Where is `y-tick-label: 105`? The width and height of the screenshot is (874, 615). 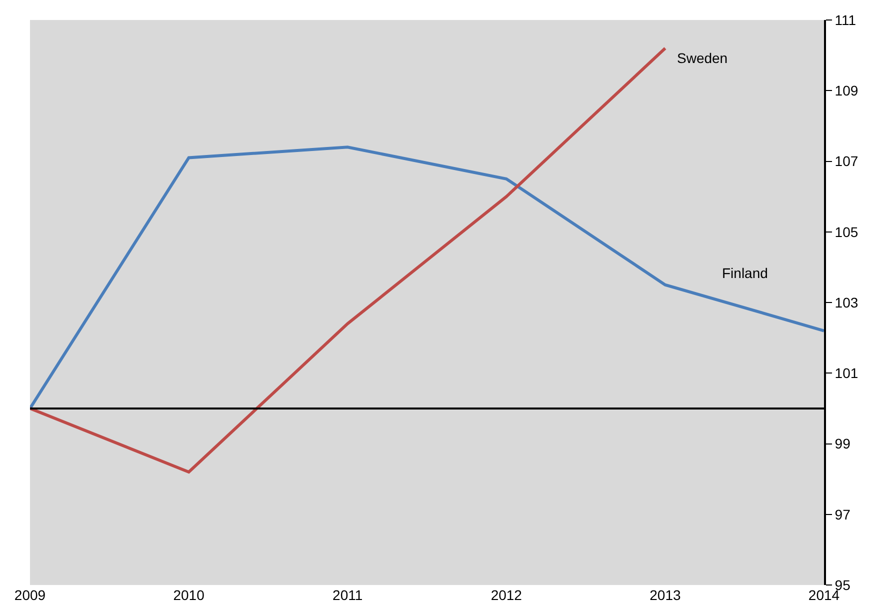
y-tick-label: 105 is located at coordinates (846, 232).